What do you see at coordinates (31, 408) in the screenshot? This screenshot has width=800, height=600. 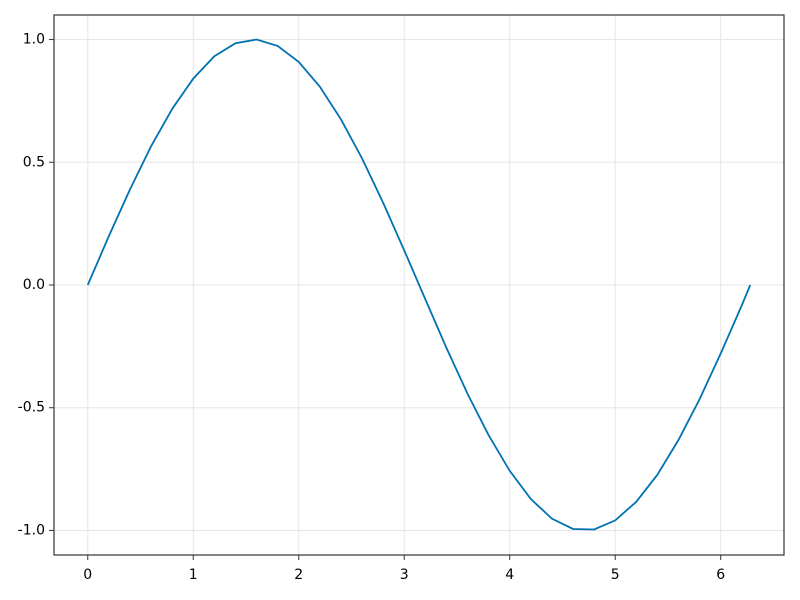 I see `y-tick-label: -0.5` at bounding box center [31, 408].